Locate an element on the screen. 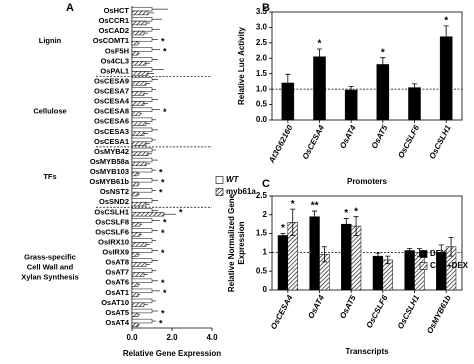 This screenshot has width=474, height=364. x-tick-label: 2.0 is located at coordinates (172, 337).